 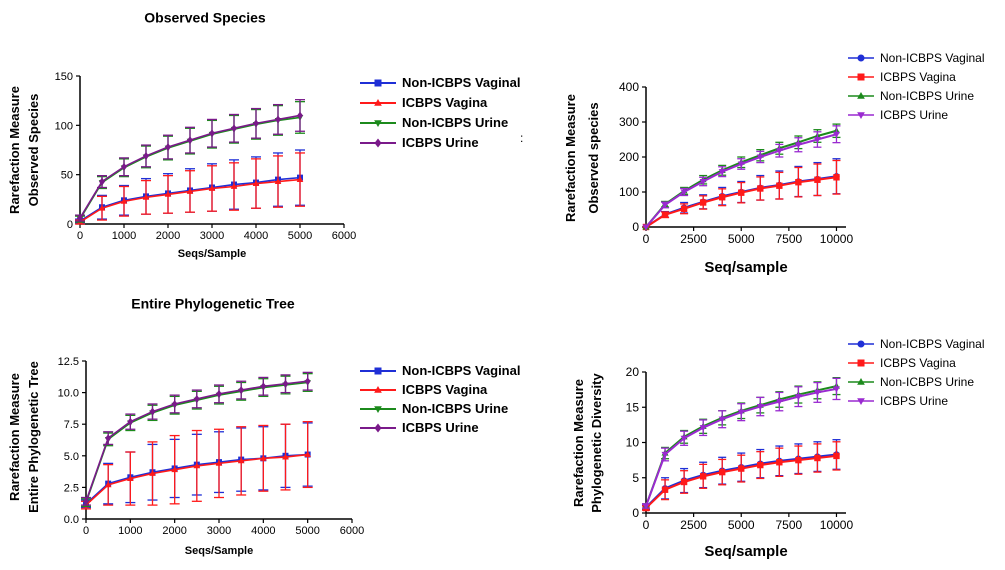 What do you see at coordinates (745, 267) in the screenshot?
I see `x-axis-label: Seq/sample` at bounding box center [745, 267].